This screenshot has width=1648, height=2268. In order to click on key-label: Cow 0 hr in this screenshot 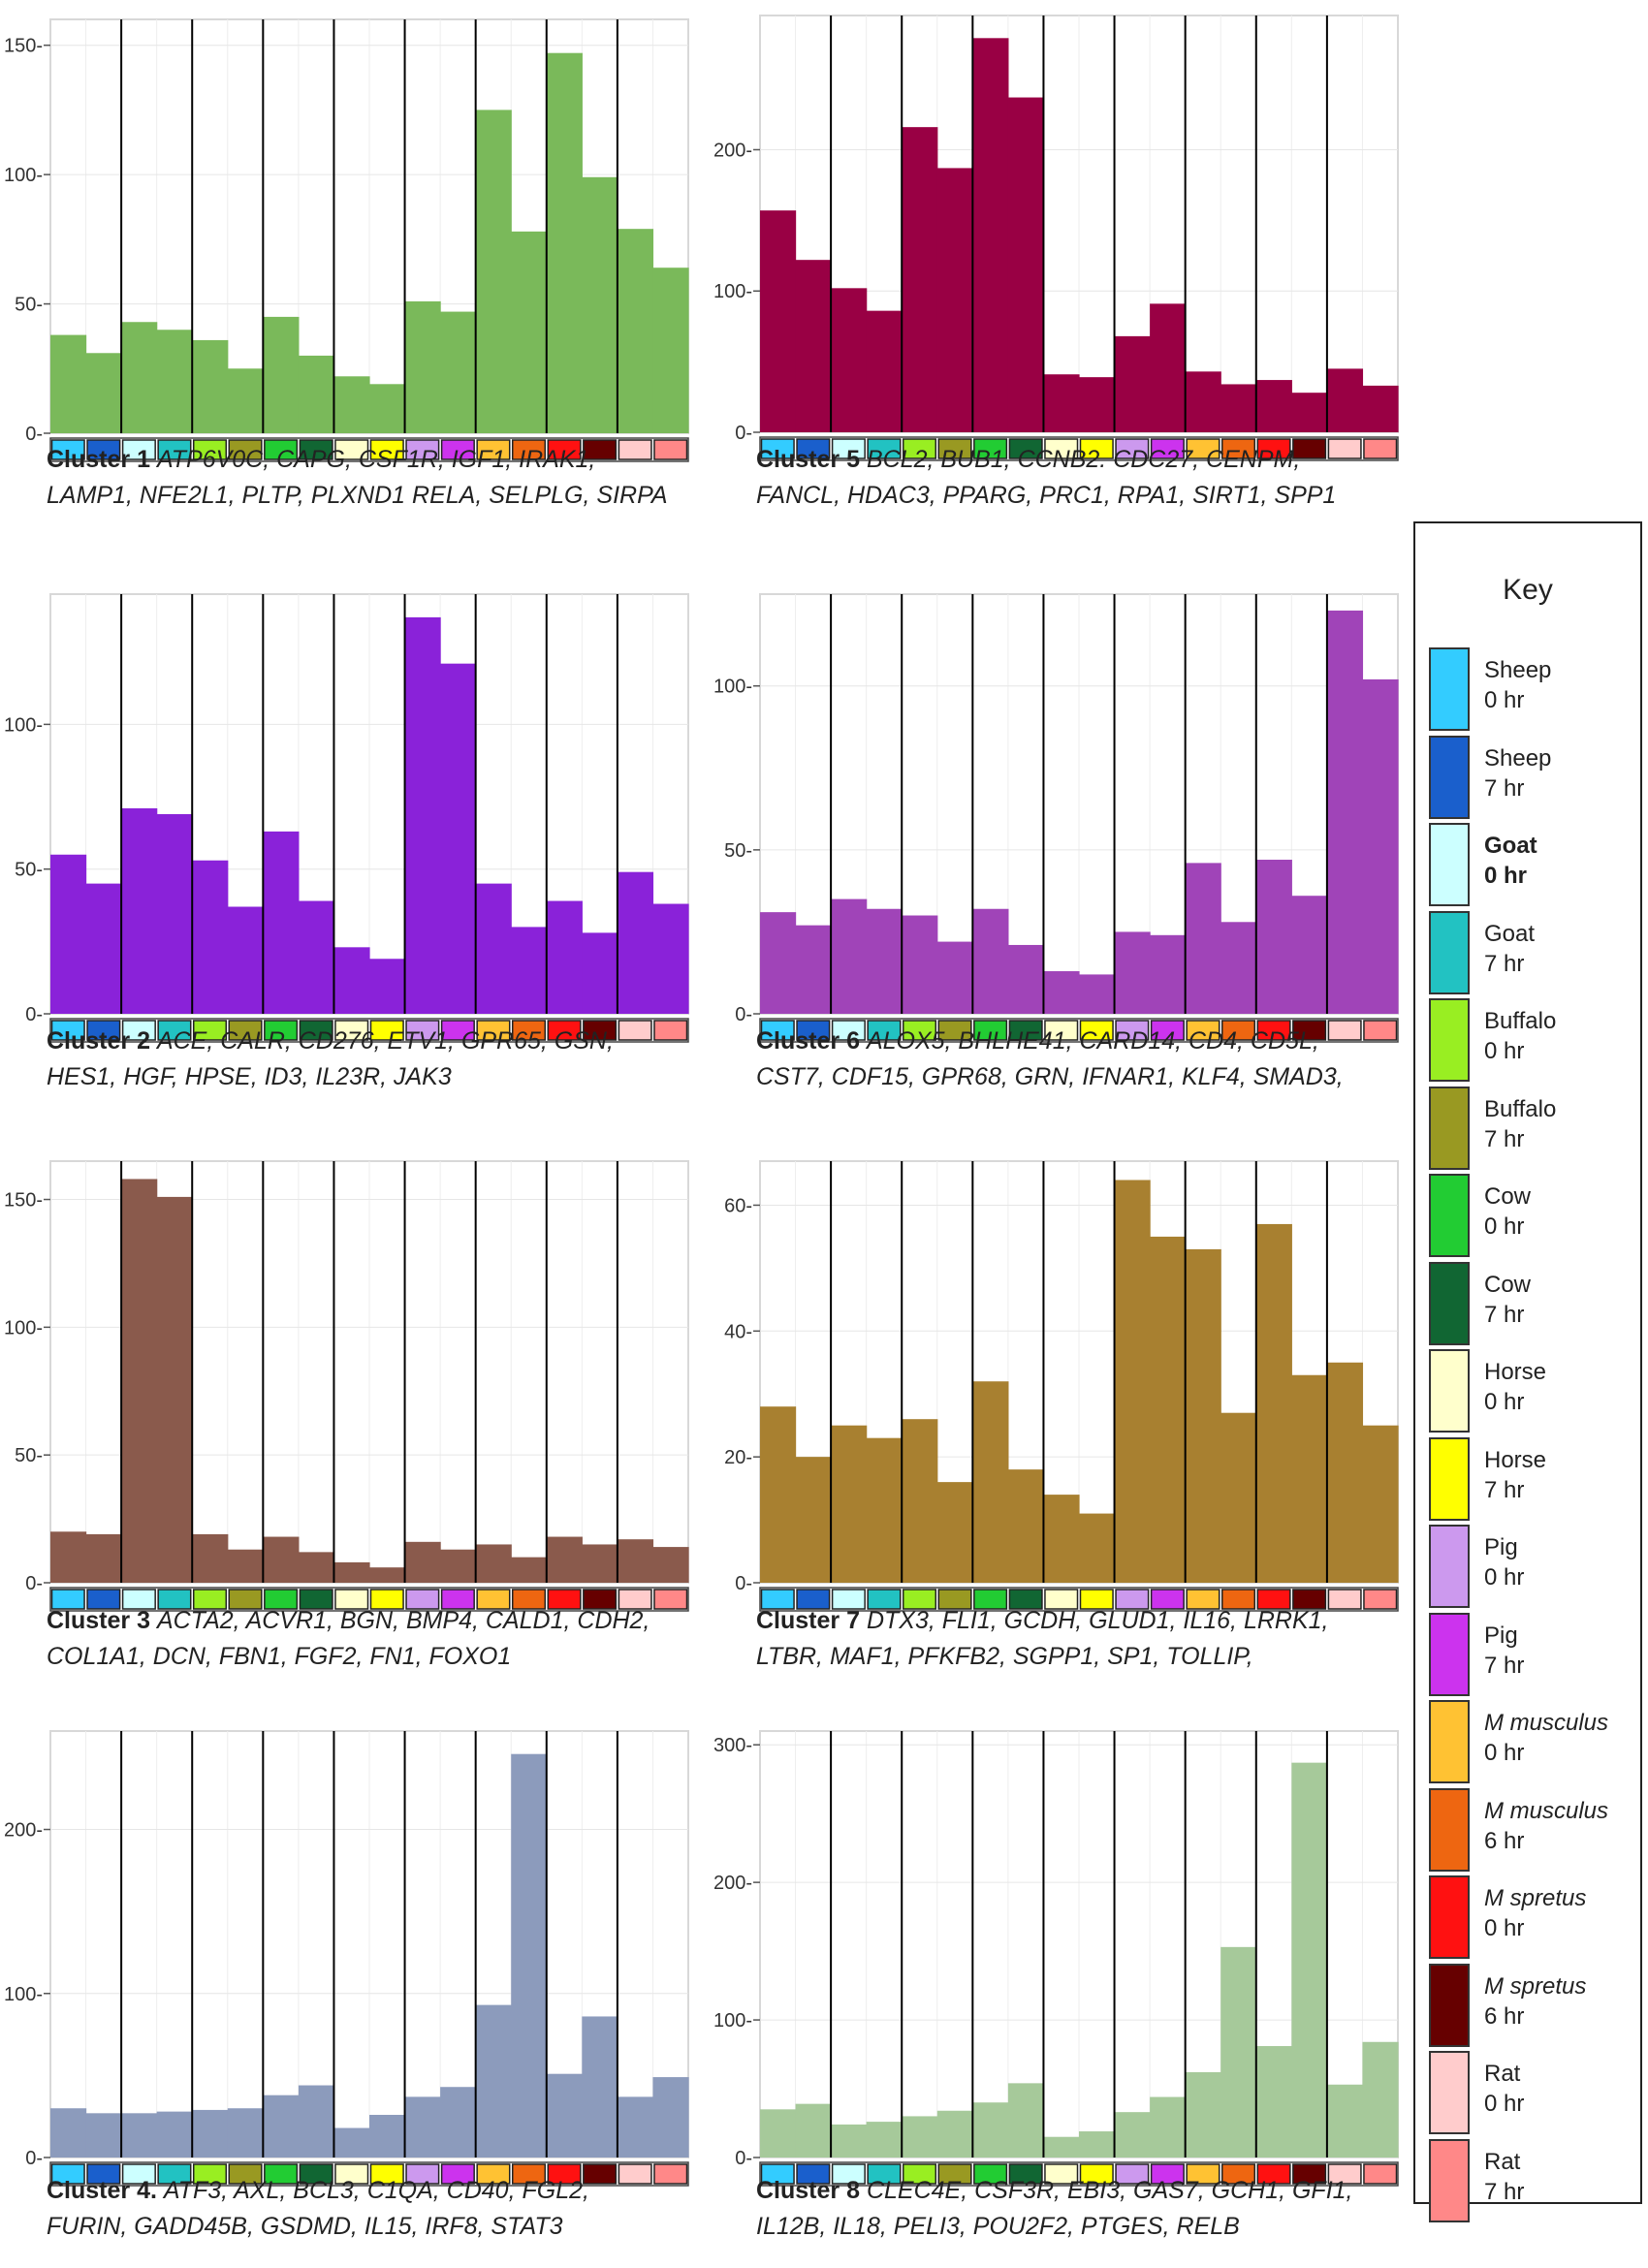, I will do `click(1508, 1212)`.